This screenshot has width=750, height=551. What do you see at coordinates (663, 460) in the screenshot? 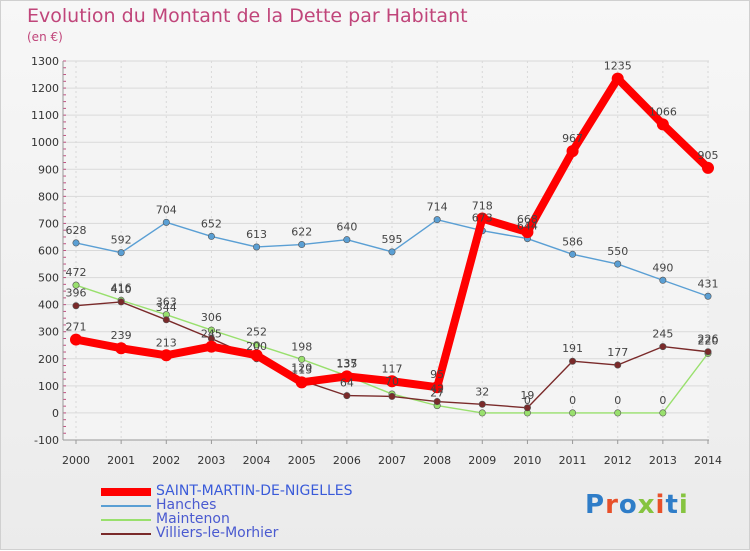
I see `x-tick-label: 2013` at bounding box center [663, 460].